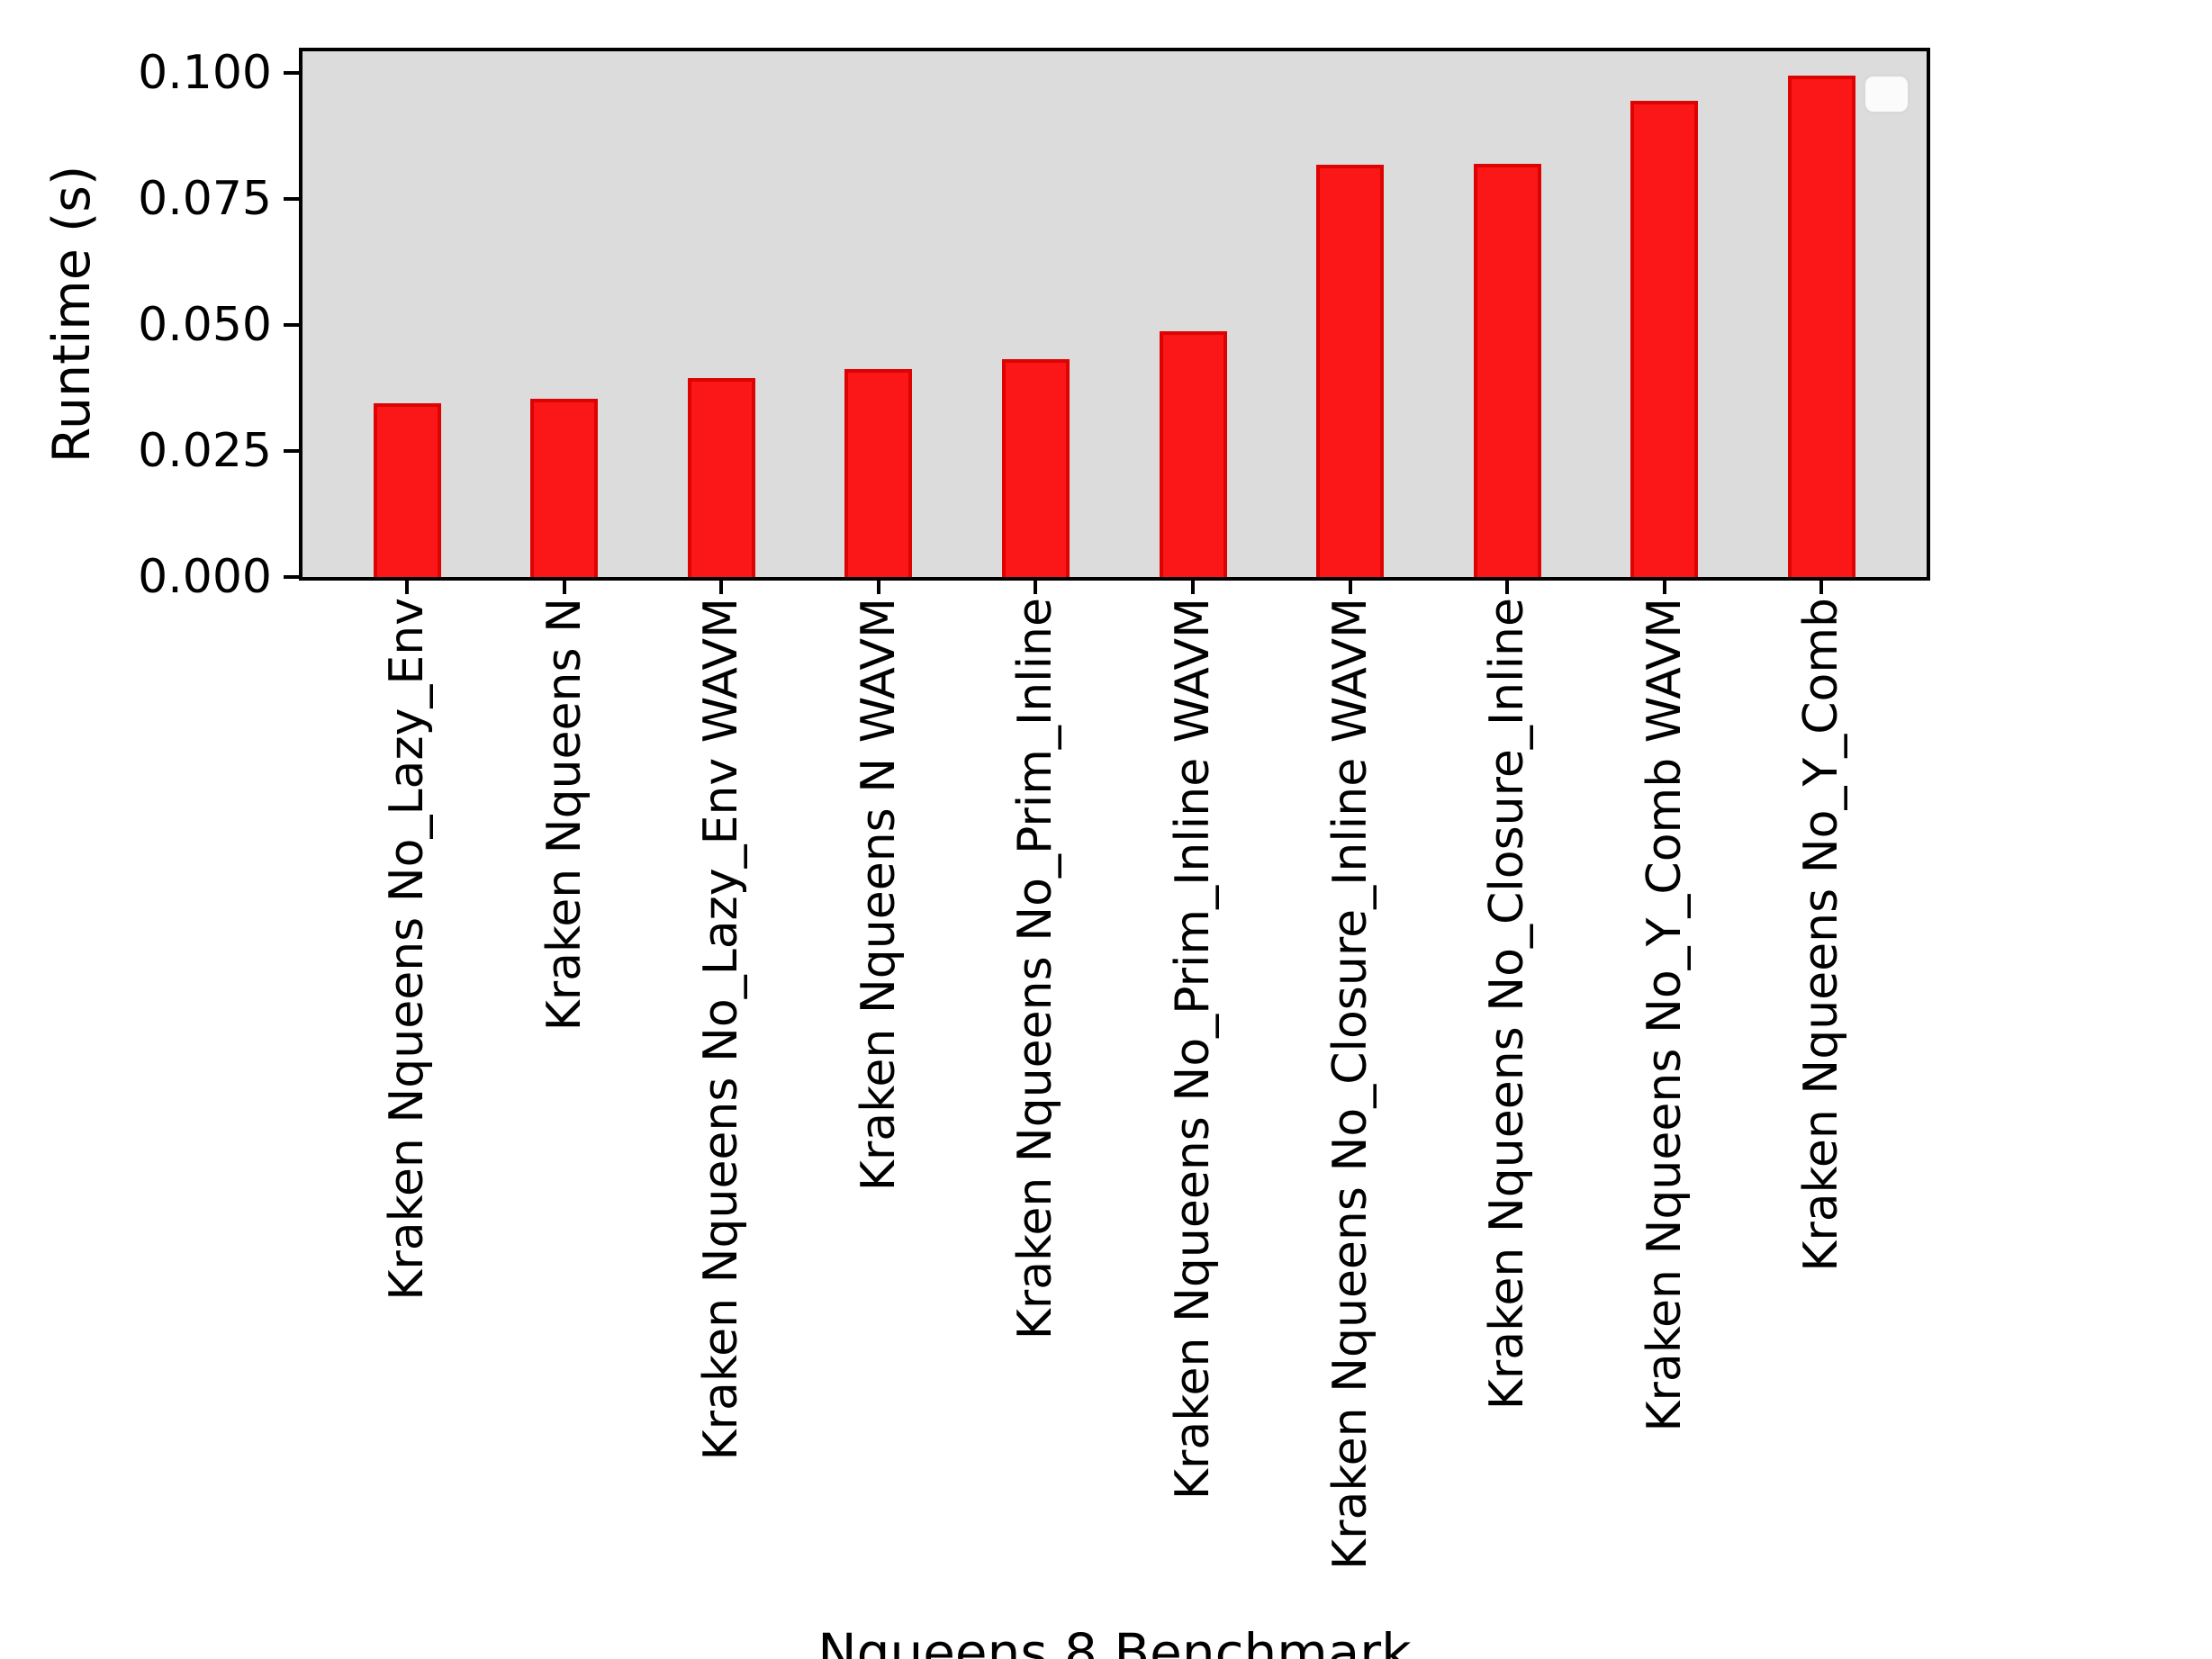 The width and height of the screenshot is (2212, 1659). What do you see at coordinates (205, 451) in the screenshot?
I see `y-tick-label: 0.025` at bounding box center [205, 451].